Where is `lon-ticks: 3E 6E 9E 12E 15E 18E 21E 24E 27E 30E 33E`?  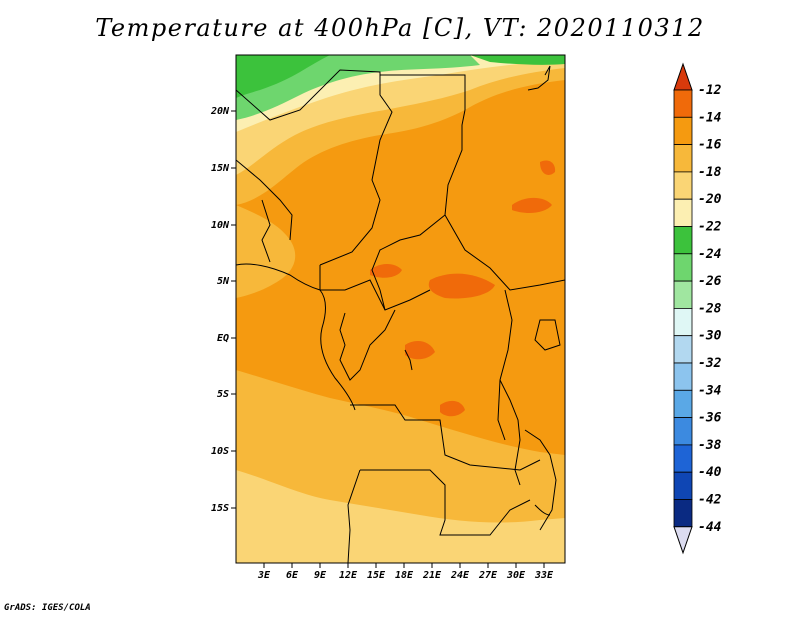
lon-ticks: 3E 6E 9E 12E 15E 18E 21E 24E 27E 30E 33E is located at coordinates (405, 572).